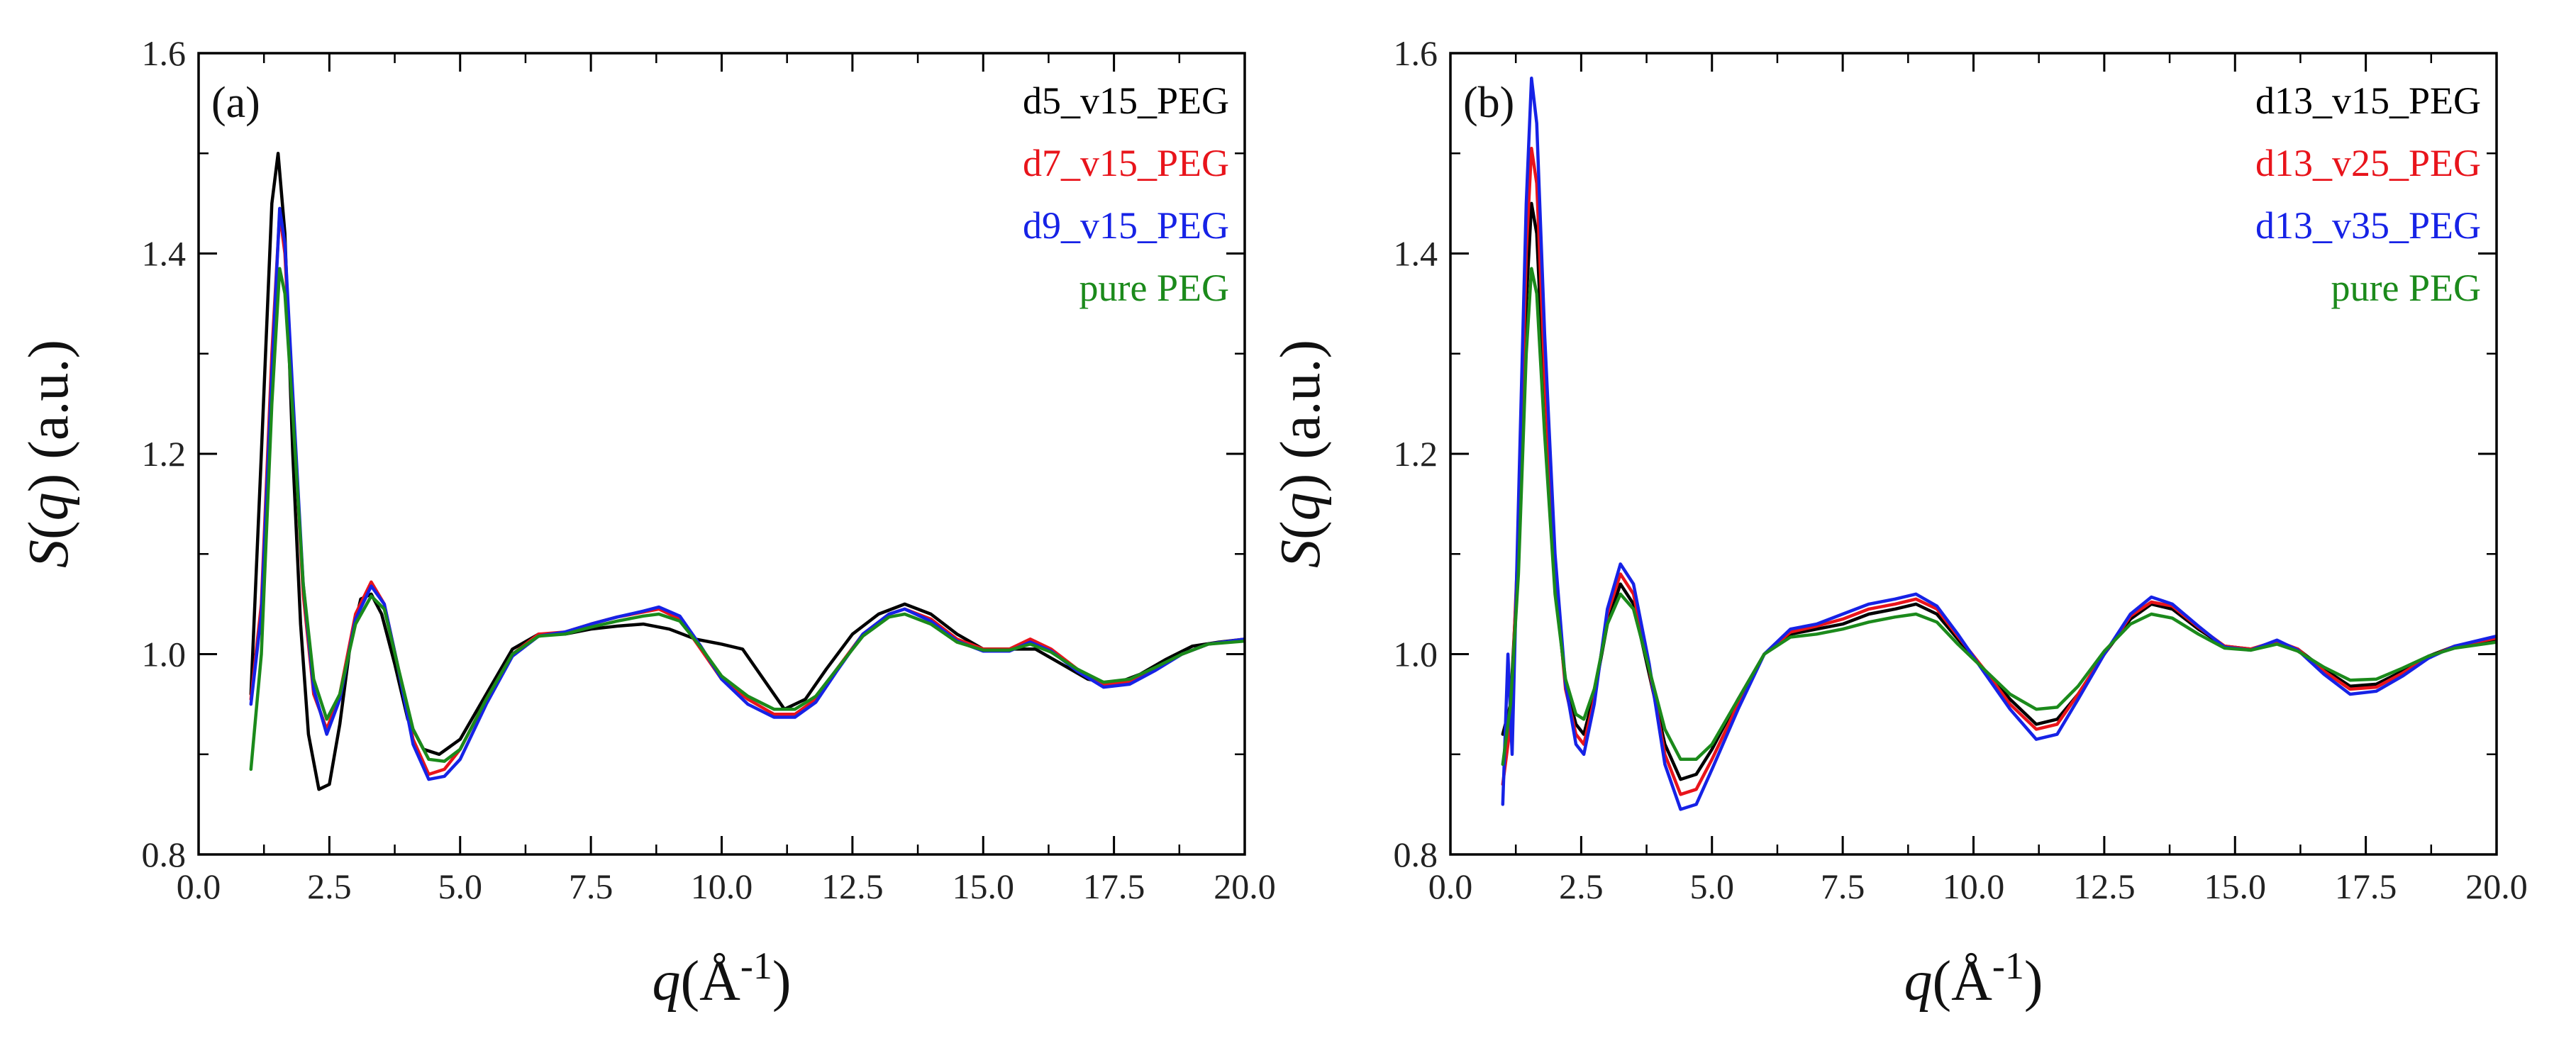 The image size is (2576, 1053). Describe the element at coordinates (1489, 103) in the screenshot. I see `panel-label: (b)` at that location.